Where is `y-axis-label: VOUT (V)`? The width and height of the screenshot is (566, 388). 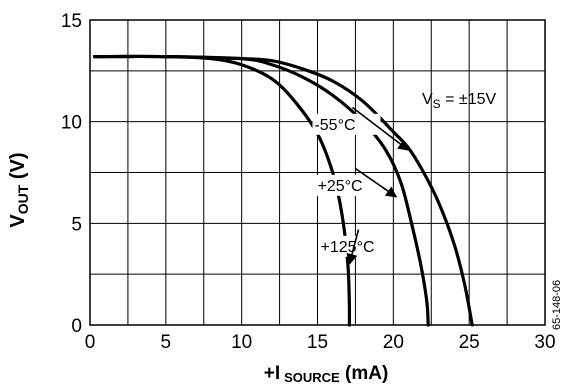 y-axis-label: VOUT (V) is located at coordinates (19, 189).